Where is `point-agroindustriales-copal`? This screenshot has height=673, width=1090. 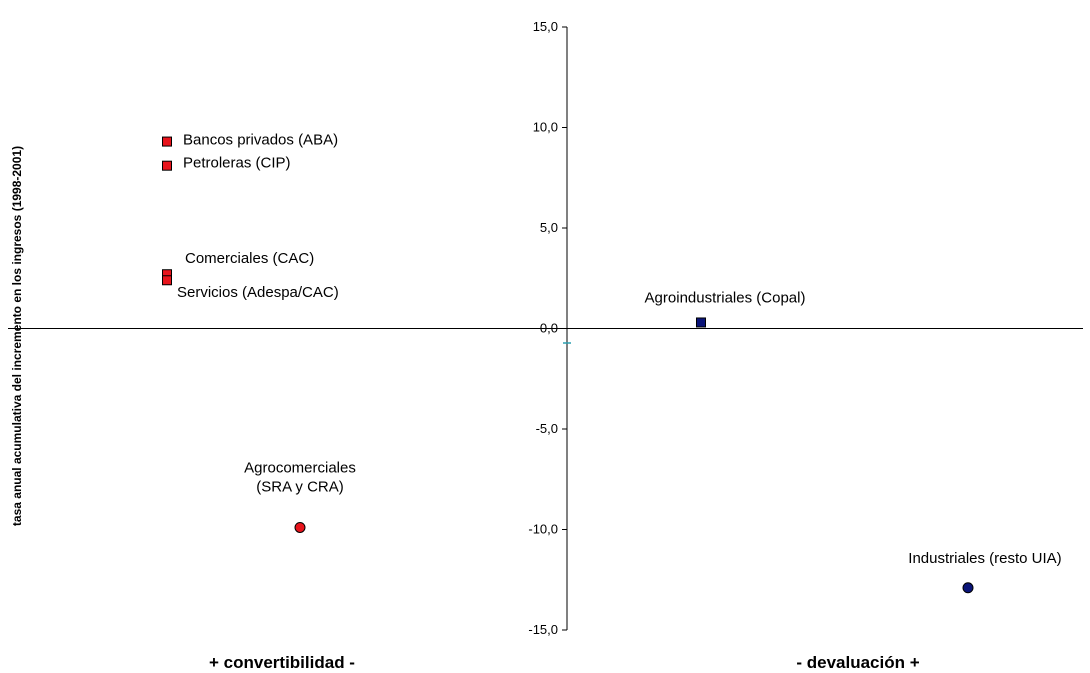
point-agroindustriales-copal is located at coordinates (701, 322).